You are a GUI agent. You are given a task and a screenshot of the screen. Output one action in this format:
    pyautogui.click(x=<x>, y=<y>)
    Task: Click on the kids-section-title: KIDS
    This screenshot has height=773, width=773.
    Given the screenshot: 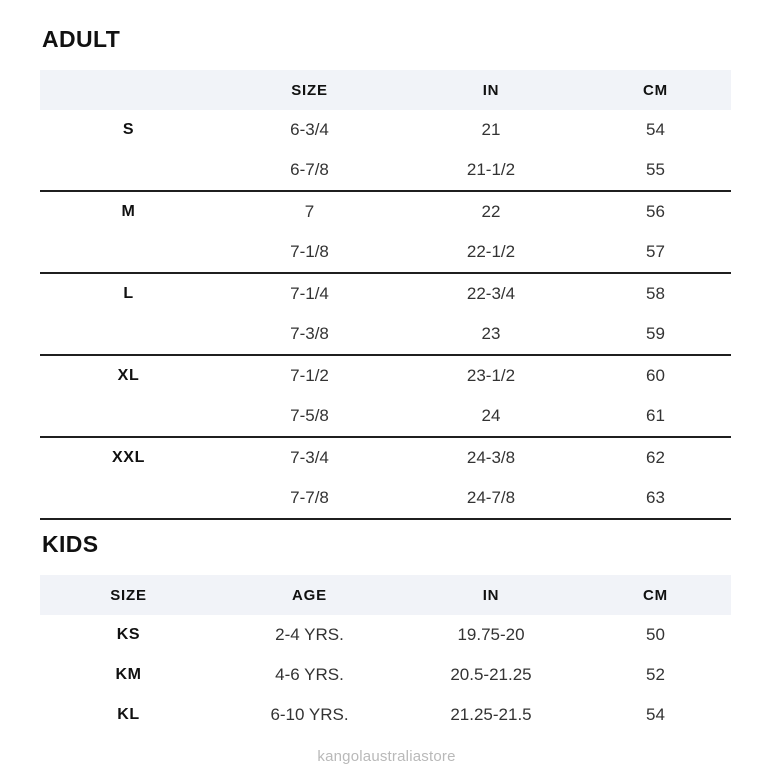 What is the action you would take?
    pyautogui.click(x=70, y=544)
    